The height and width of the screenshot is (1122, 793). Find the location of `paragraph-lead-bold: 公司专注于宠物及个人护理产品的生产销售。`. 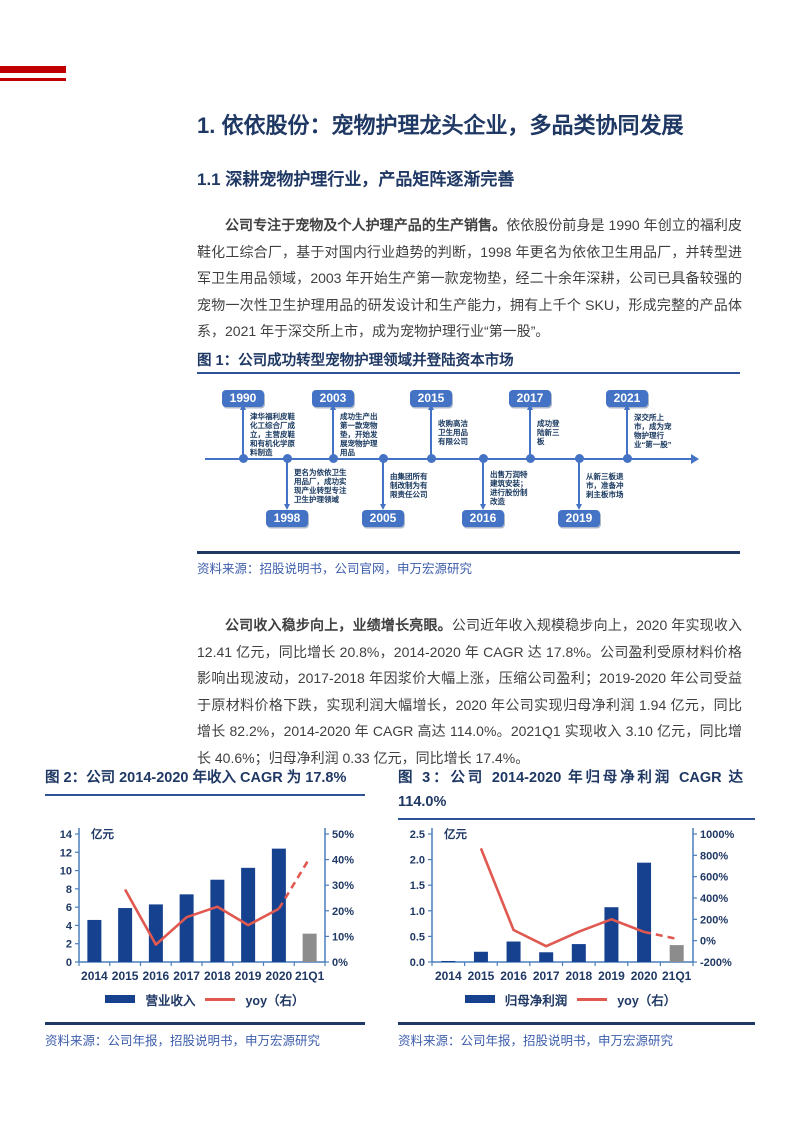

paragraph-lead-bold: 公司专注于宠物及个人护理产品的生产销售。 is located at coordinates (366, 225).